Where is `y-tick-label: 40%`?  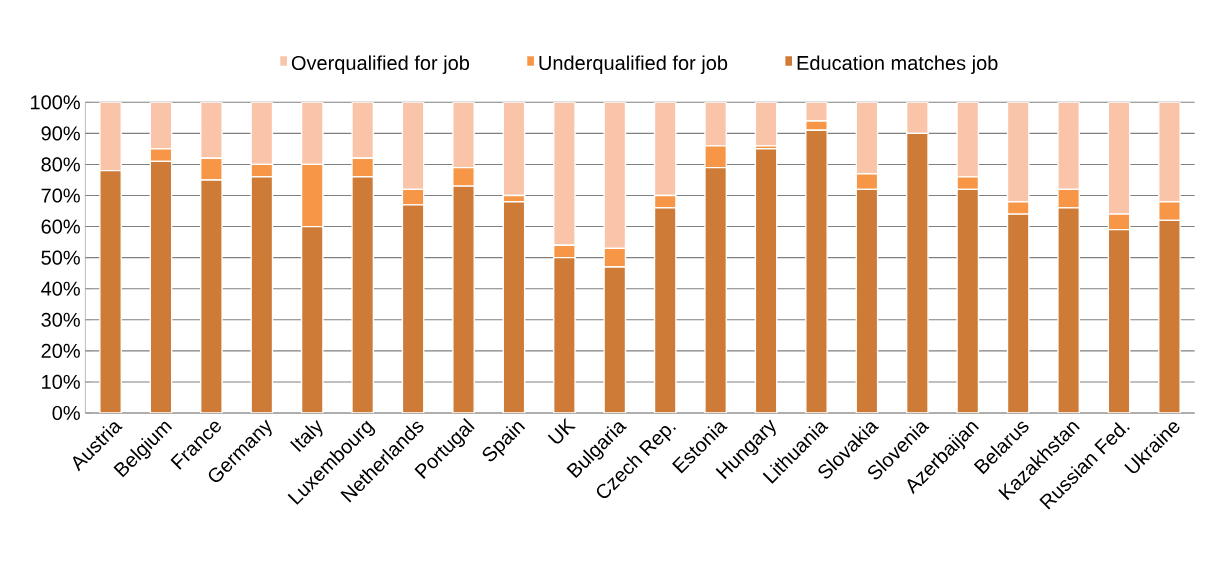
y-tick-label: 40% is located at coordinates (60, 288).